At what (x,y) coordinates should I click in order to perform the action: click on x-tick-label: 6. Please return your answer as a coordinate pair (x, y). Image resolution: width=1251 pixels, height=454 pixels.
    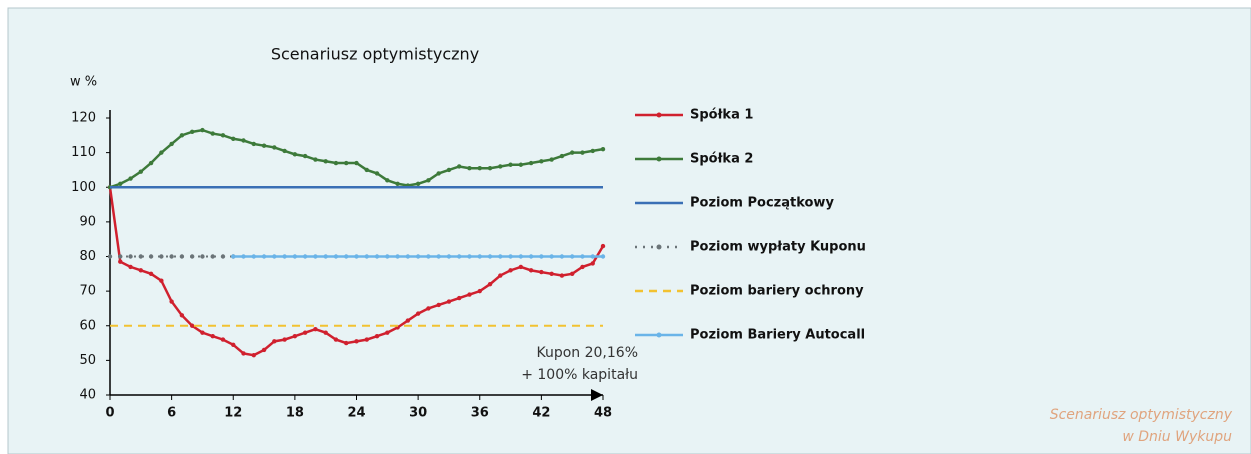
    Looking at the image, I should click on (171, 413).